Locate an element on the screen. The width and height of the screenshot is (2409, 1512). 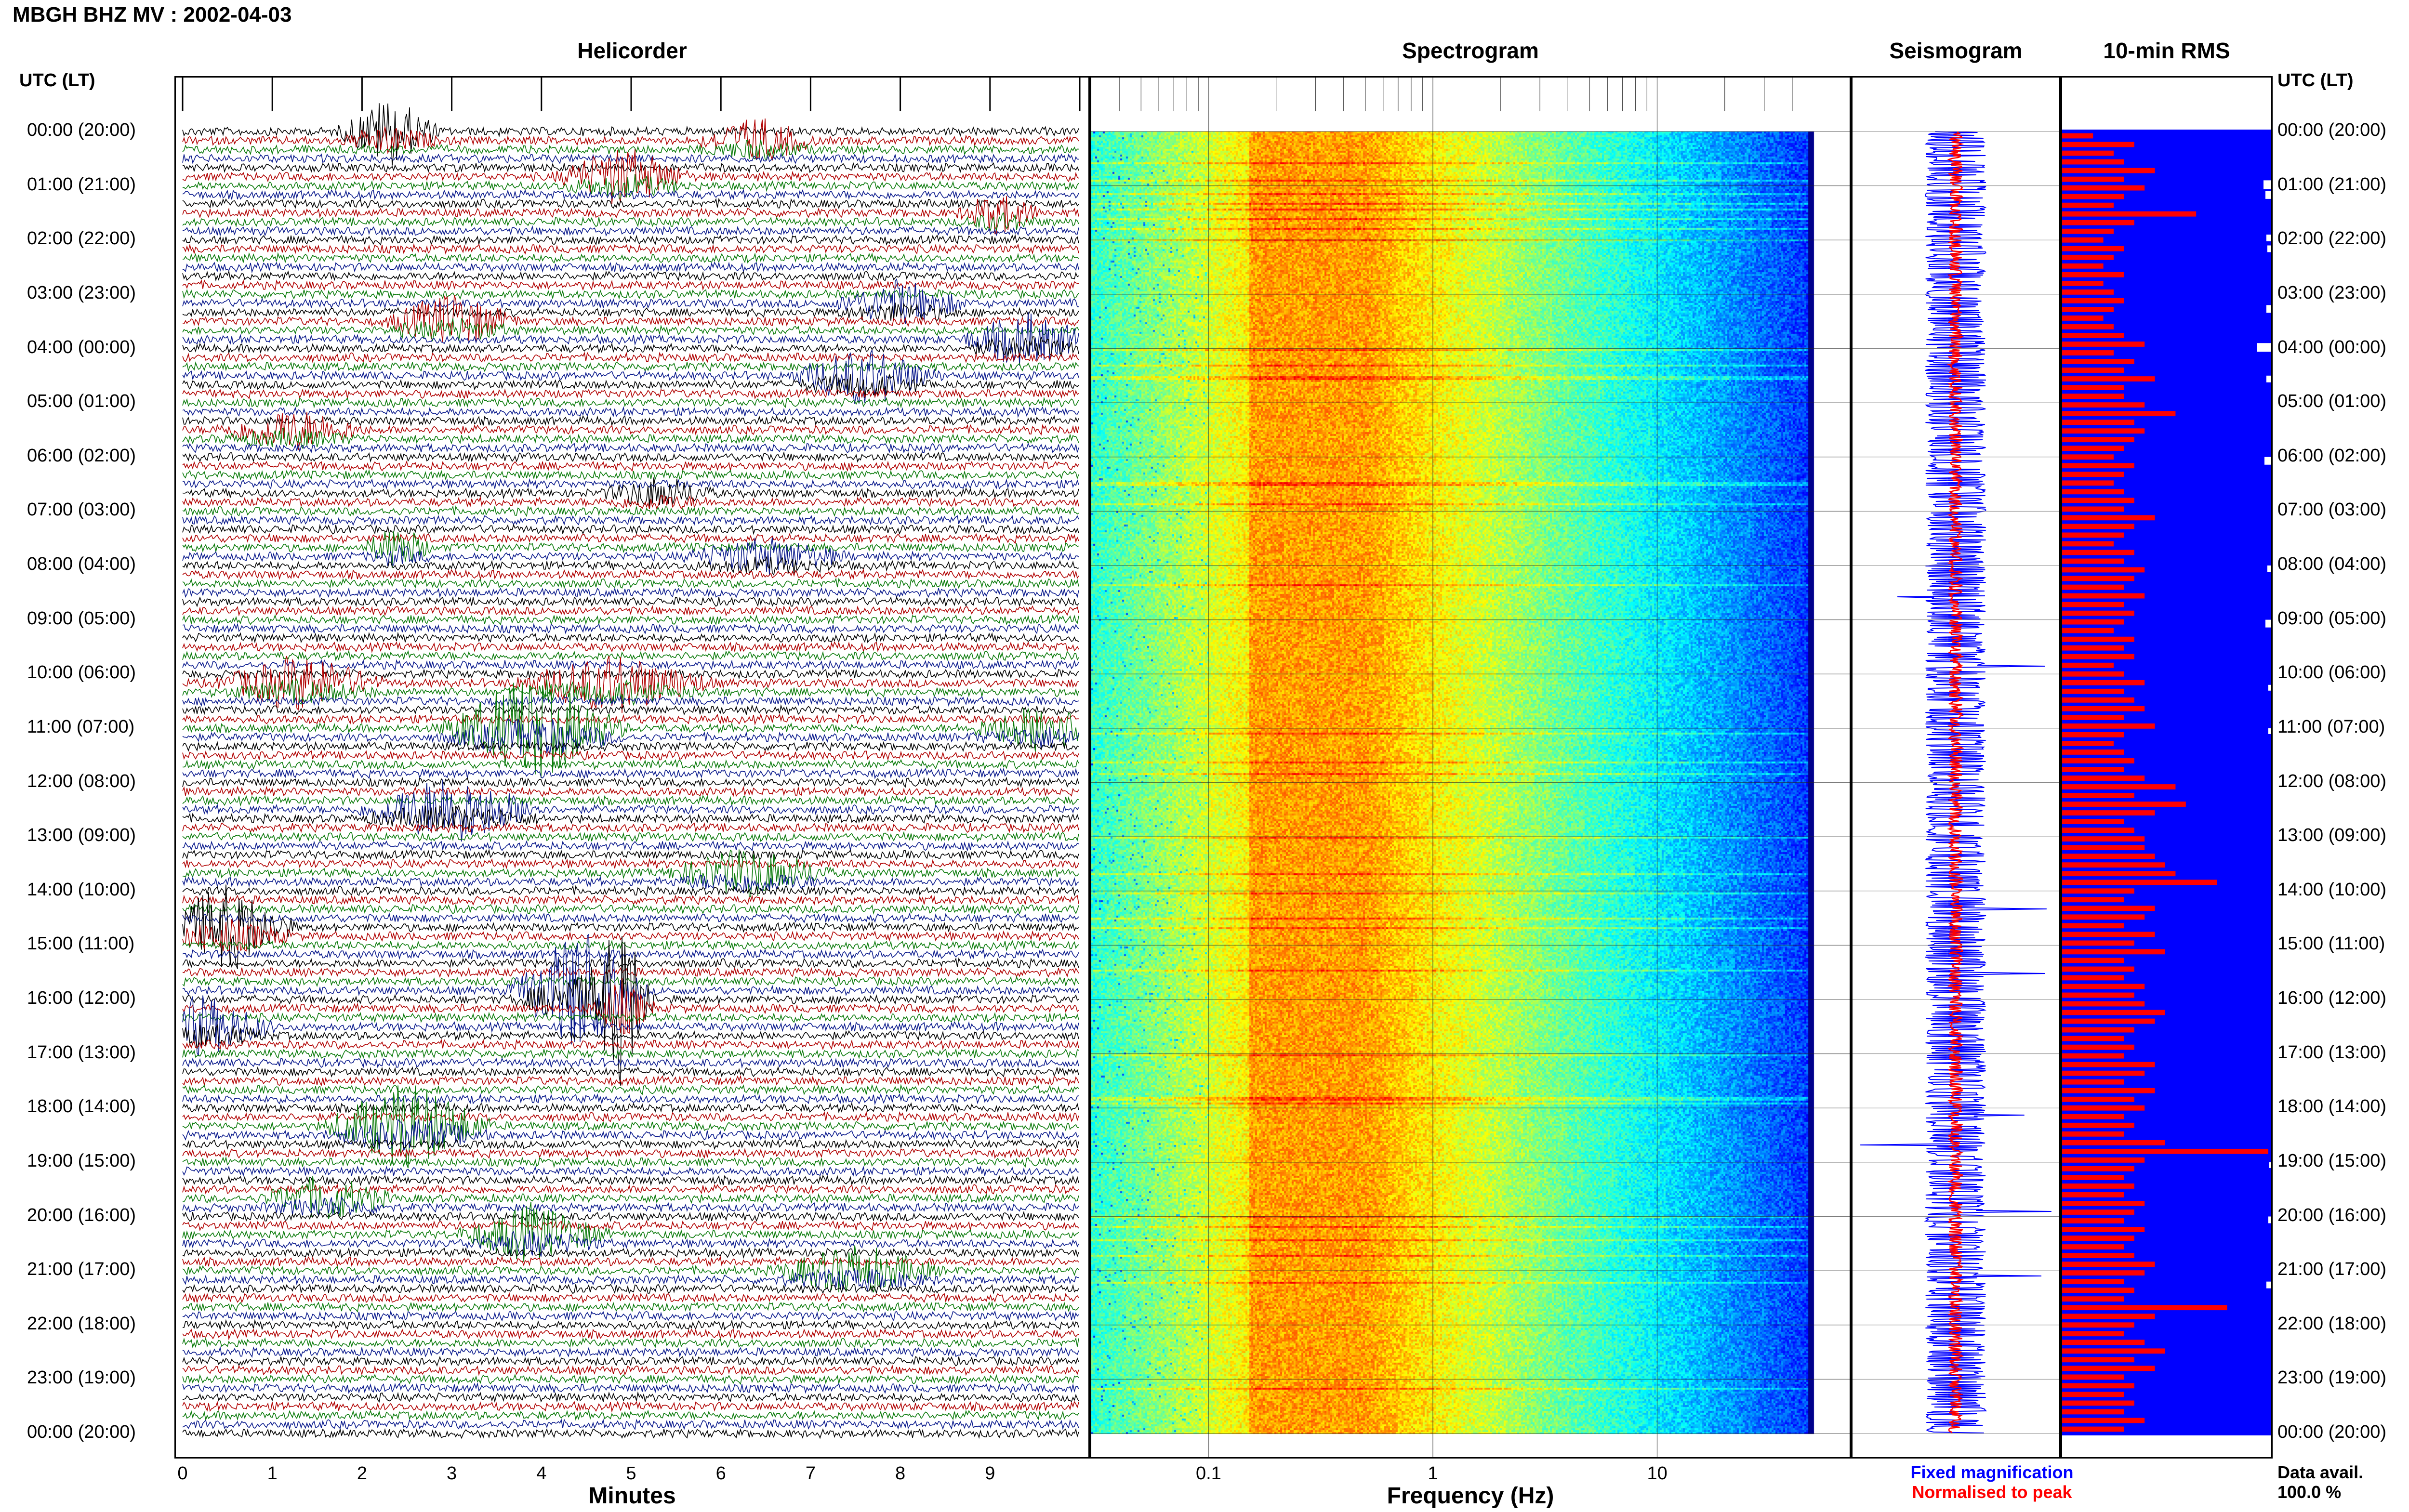
helicorder-x-tick-label: 2 is located at coordinates (362, 1473).